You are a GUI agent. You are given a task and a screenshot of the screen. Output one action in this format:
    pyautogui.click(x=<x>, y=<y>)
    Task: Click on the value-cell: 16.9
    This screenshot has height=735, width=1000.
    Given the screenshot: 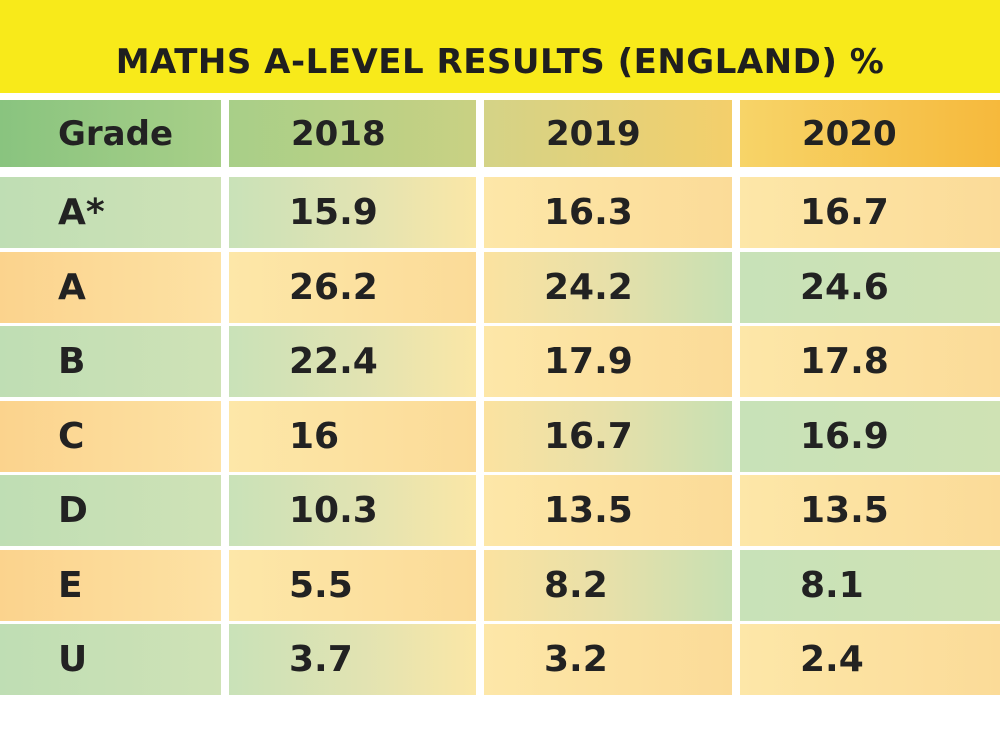 What is the action you would take?
    pyautogui.click(x=870, y=436)
    